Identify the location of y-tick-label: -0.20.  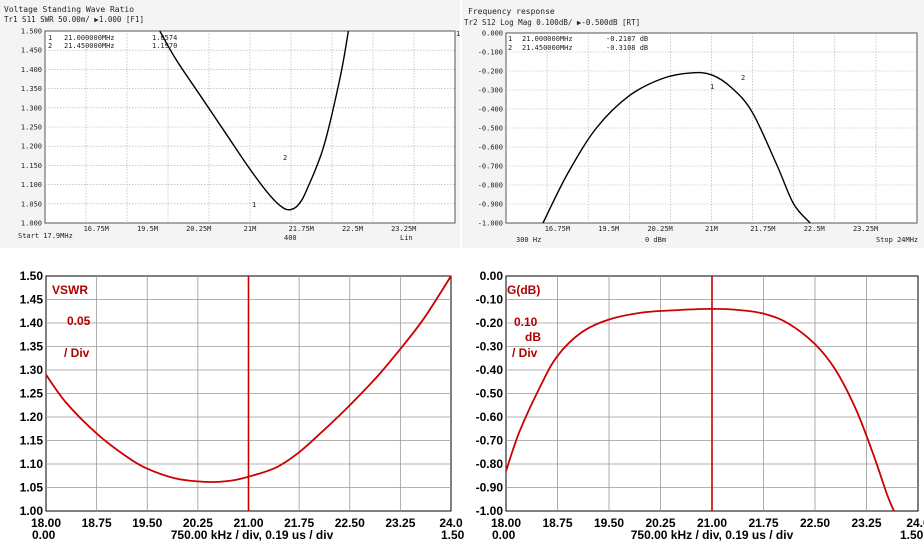
(490, 323).